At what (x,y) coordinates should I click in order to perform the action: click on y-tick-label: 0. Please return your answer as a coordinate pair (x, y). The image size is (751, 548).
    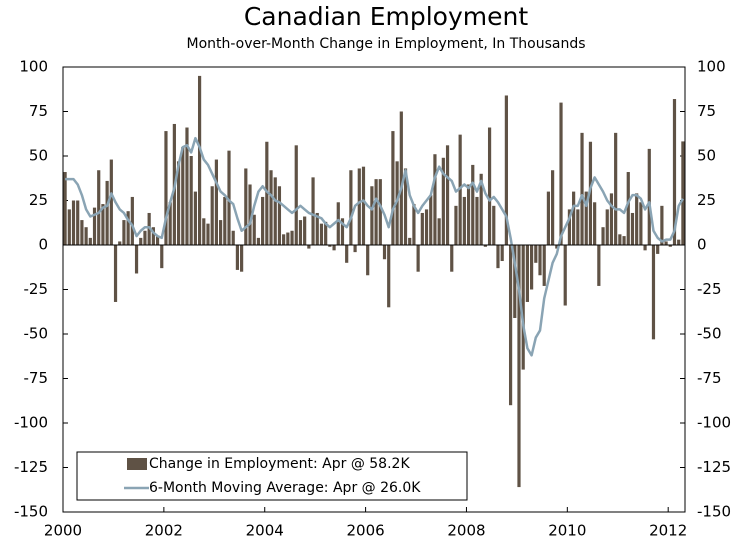
    Looking at the image, I should click on (43, 245).